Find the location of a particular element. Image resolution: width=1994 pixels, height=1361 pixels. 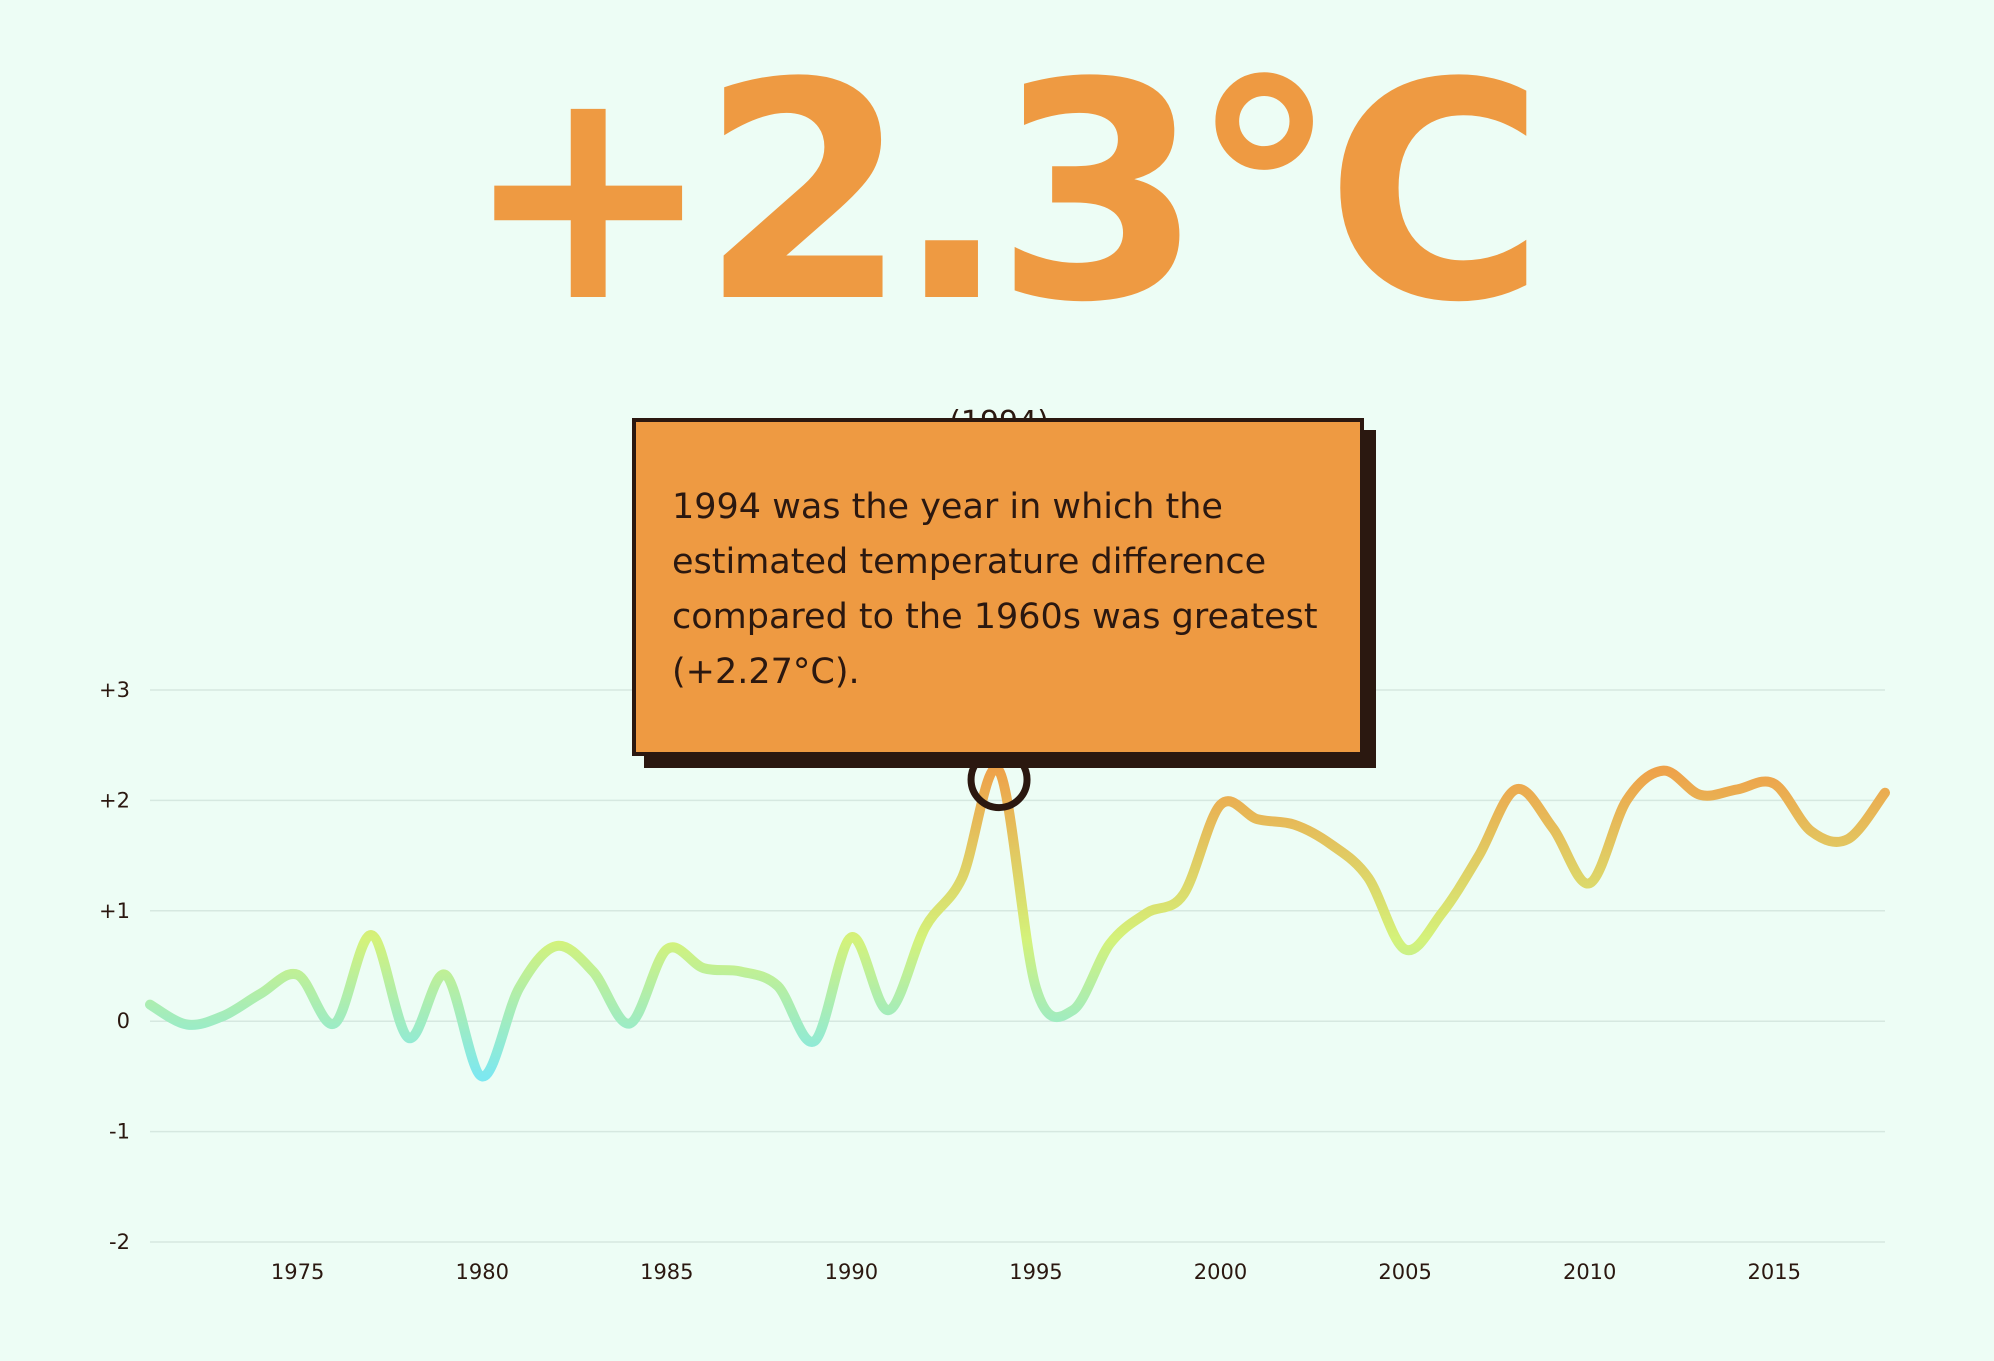

x-tick-label: 1995 is located at coordinates (1035, 1272).